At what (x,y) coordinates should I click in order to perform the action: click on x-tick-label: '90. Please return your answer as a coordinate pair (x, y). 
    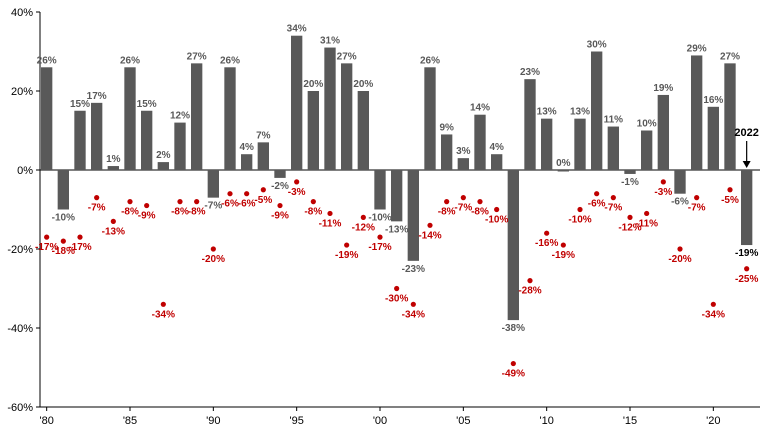
    Looking at the image, I should click on (213, 421).